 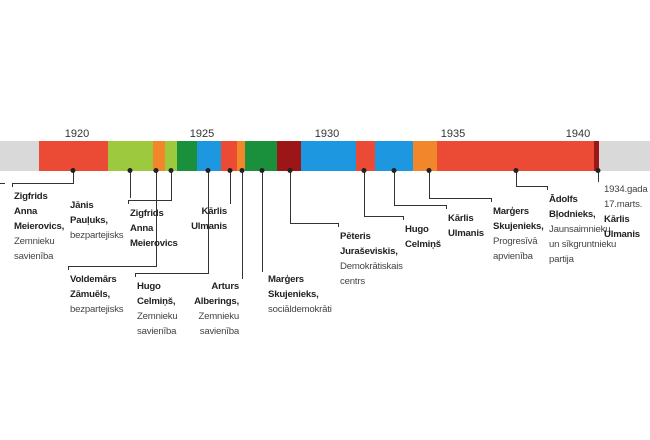 I want to click on prime-minister-name: Ādolfs Bļodnieks,, so click(x=572, y=207).